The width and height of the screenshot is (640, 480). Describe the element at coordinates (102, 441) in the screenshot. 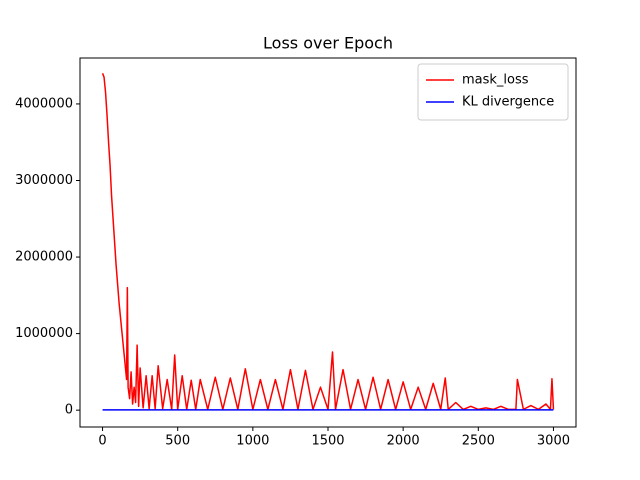

I see `x-tick-label: 0` at that location.